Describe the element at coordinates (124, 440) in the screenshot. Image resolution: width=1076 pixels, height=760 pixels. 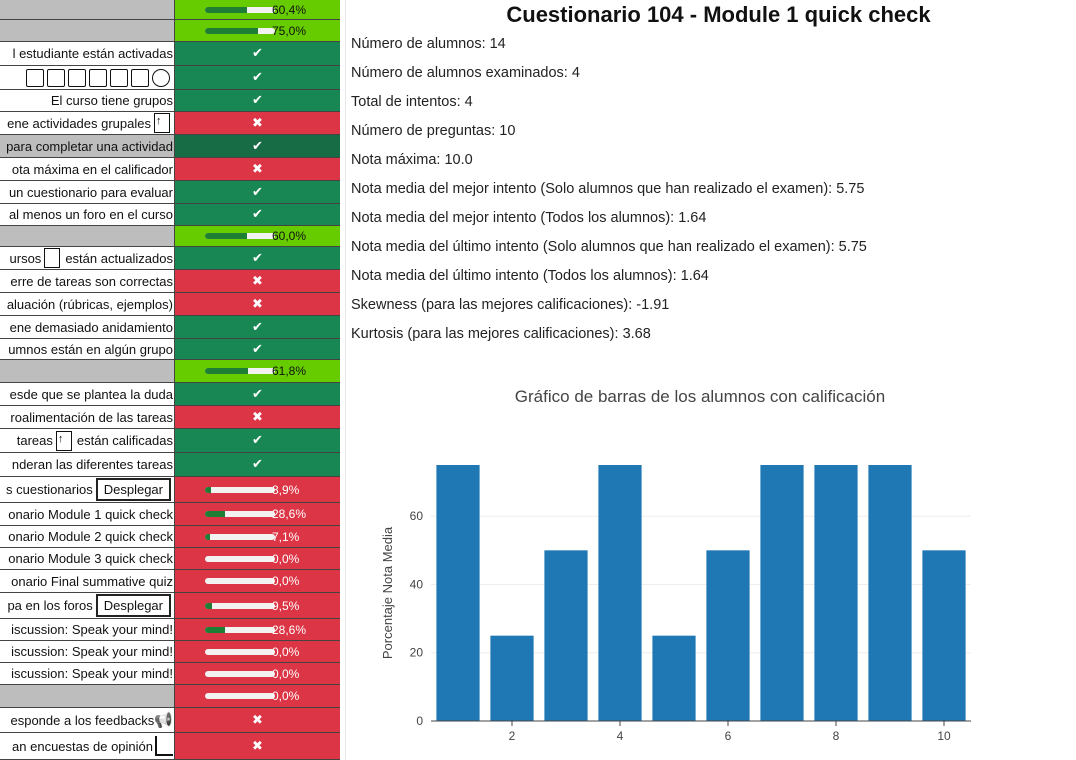
I see `row-label-text-2: están calificadas` at that location.